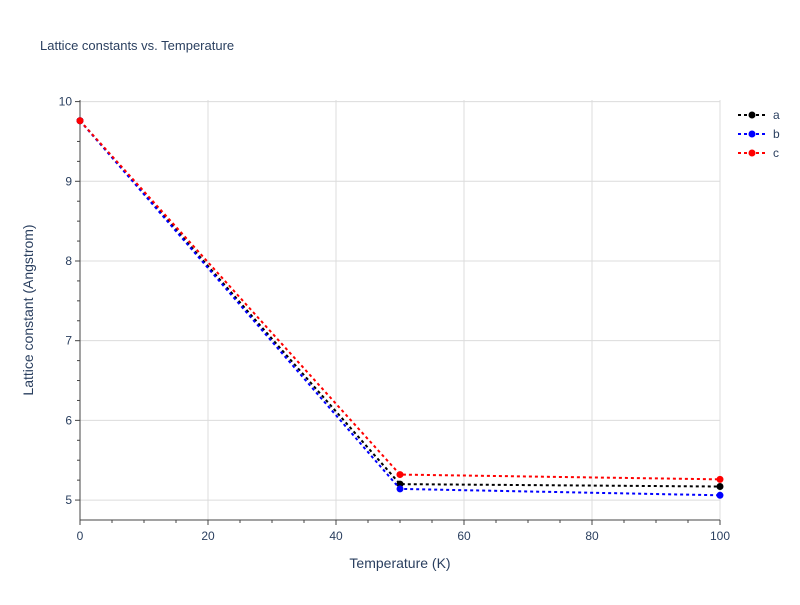 The width and height of the screenshot is (800, 605). What do you see at coordinates (720, 536) in the screenshot?
I see `x-tick-label: 100` at bounding box center [720, 536].